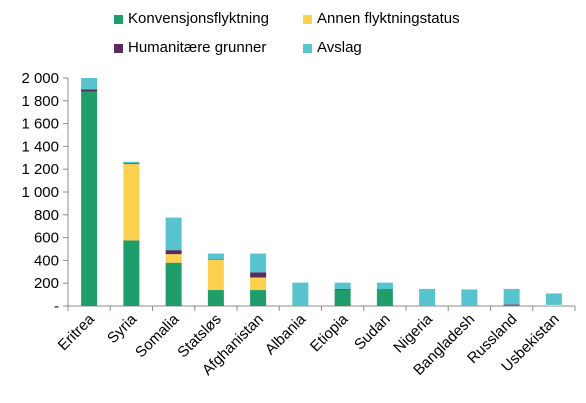  I want to click on y-tick-label: 2 000, so click(40, 78).